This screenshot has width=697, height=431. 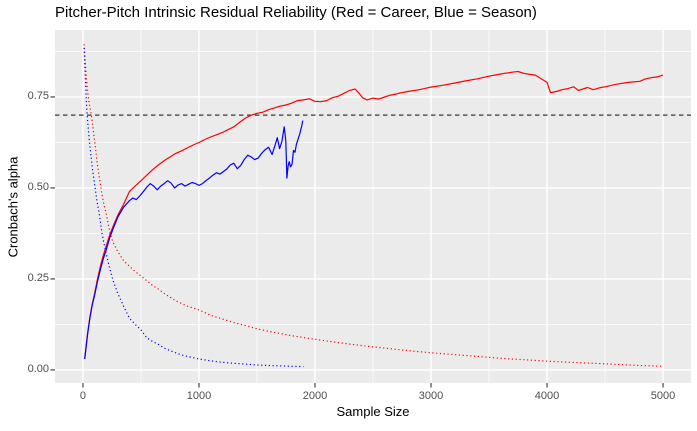 What do you see at coordinates (83, 396) in the screenshot?
I see `x-tick-label: 0` at bounding box center [83, 396].